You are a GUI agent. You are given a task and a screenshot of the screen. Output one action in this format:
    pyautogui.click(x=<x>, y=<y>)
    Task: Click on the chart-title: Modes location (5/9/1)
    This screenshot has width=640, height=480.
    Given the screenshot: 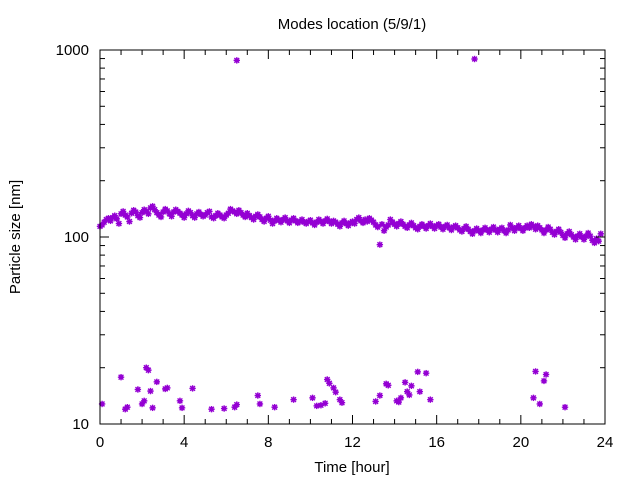 What is the action you would take?
    pyautogui.click(x=352, y=24)
    